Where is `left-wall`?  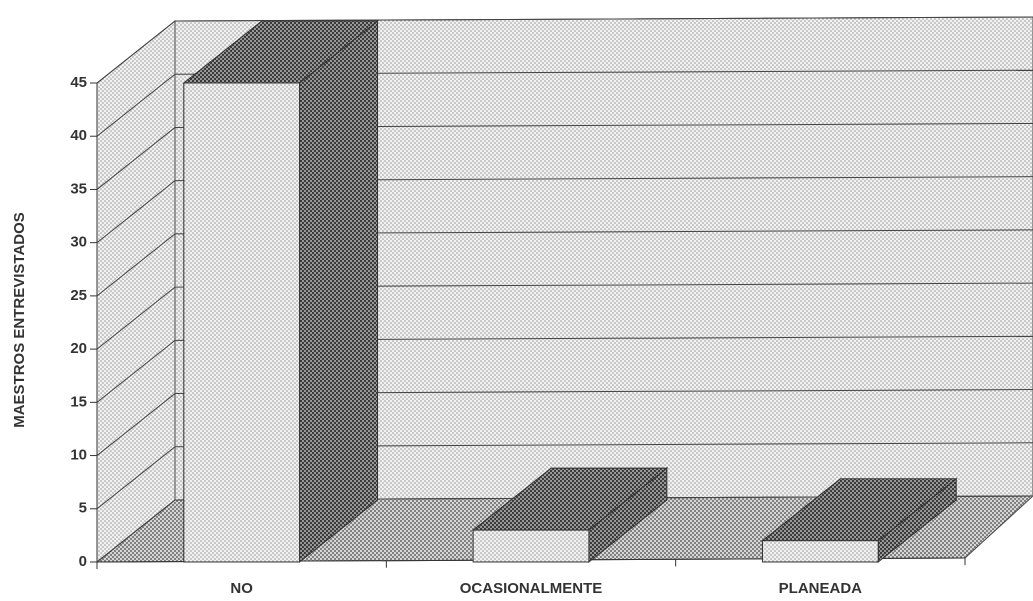 left-wall is located at coordinates (136, 291).